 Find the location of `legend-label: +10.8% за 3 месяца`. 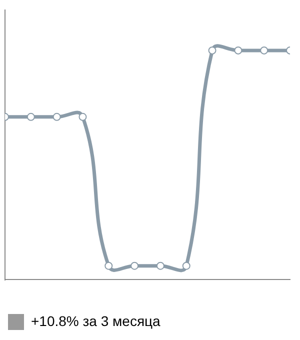

legend-label: +10.8% за 3 месяца is located at coordinates (96, 320).